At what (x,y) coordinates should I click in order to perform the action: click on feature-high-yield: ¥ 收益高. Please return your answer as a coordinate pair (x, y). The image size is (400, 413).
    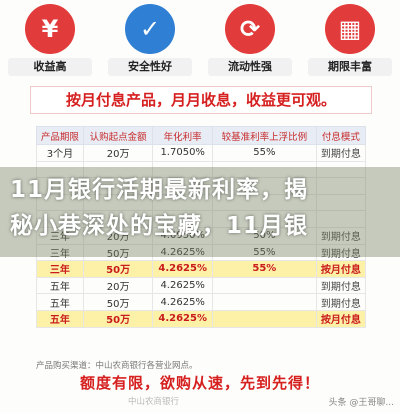
    Looking at the image, I should click on (50, 43).